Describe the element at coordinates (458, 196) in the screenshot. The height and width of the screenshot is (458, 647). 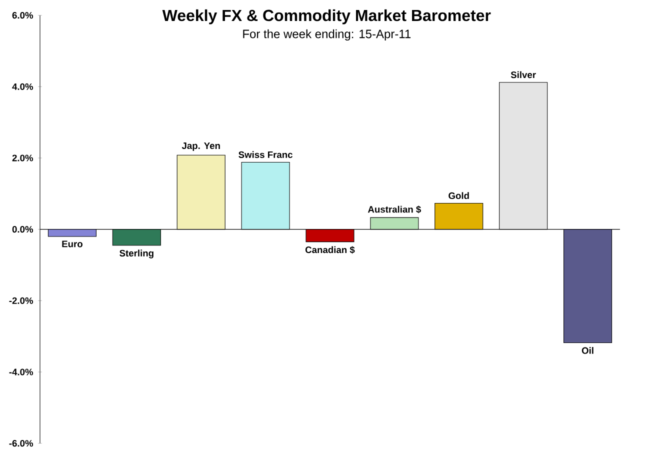
I see `x-tick-label: Gold` at that location.